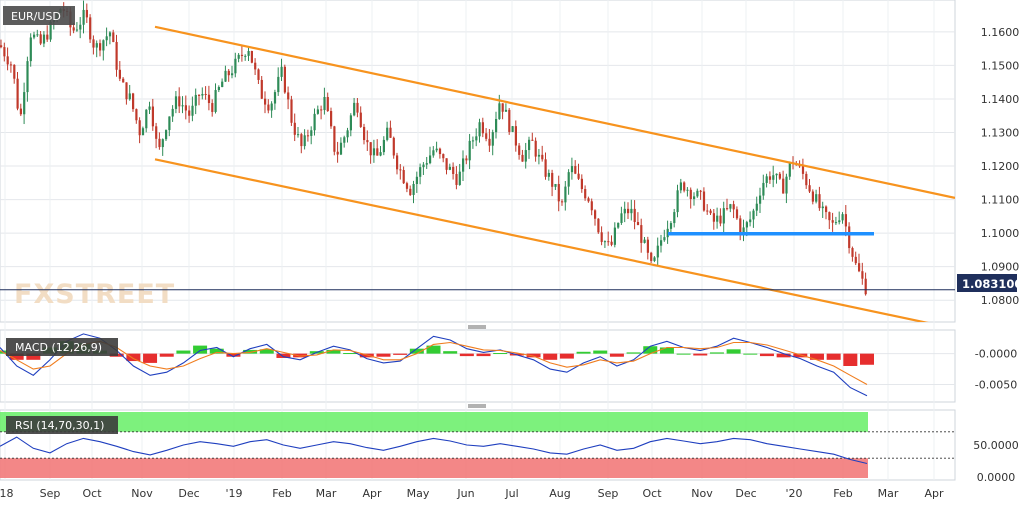 This screenshot has width=1032, height=505. What do you see at coordinates (745, 493) in the screenshot?
I see `time-tick-label: Dec` at bounding box center [745, 493].